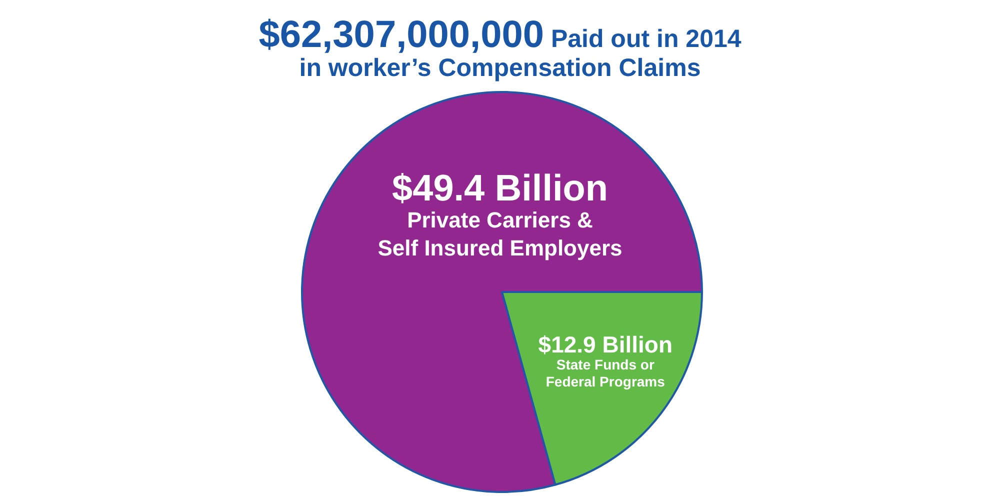  Describe the element at coordinates (500, 68) in the screenshot. I see `chart-subtitle: in worker’s Compensation Claims` at that location.